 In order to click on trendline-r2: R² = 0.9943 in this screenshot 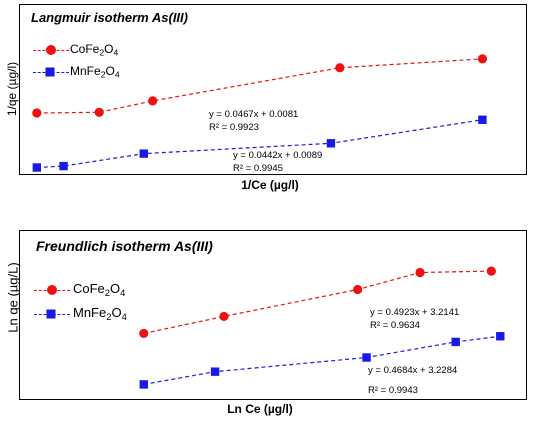, I will do `click(393, 390)`.